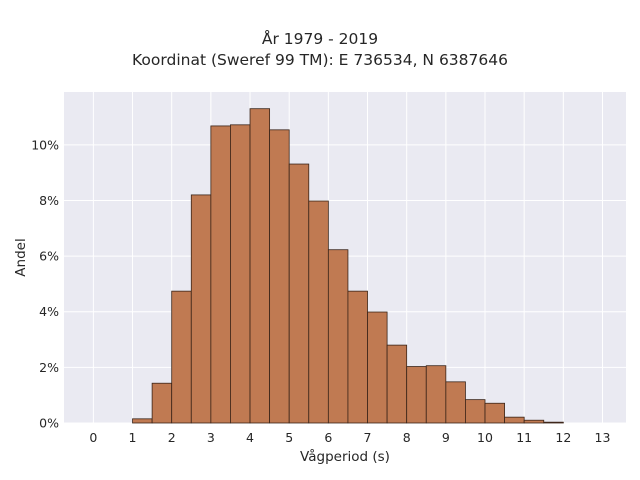 This screenshot has width=640, height=480. I want to click on x-tick-label: 1, so click(133, 437).